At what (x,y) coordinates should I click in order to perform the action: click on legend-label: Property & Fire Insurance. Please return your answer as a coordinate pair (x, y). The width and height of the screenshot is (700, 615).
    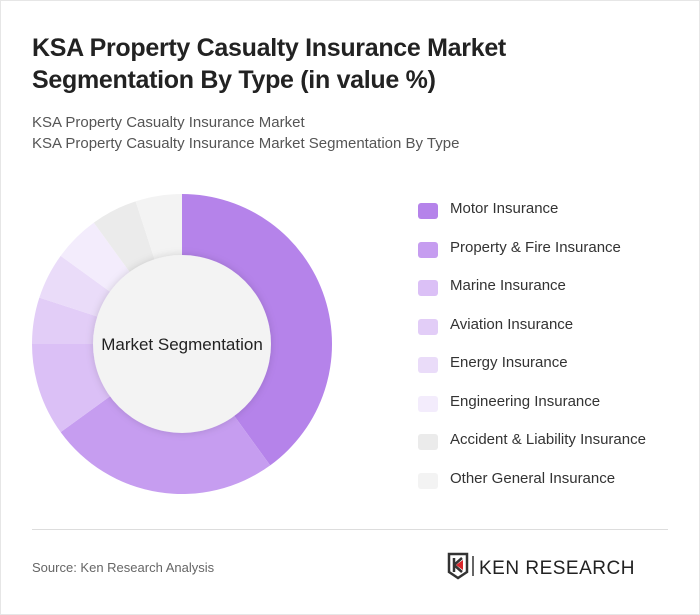
    Looking at the image, I should click on (535, 247).